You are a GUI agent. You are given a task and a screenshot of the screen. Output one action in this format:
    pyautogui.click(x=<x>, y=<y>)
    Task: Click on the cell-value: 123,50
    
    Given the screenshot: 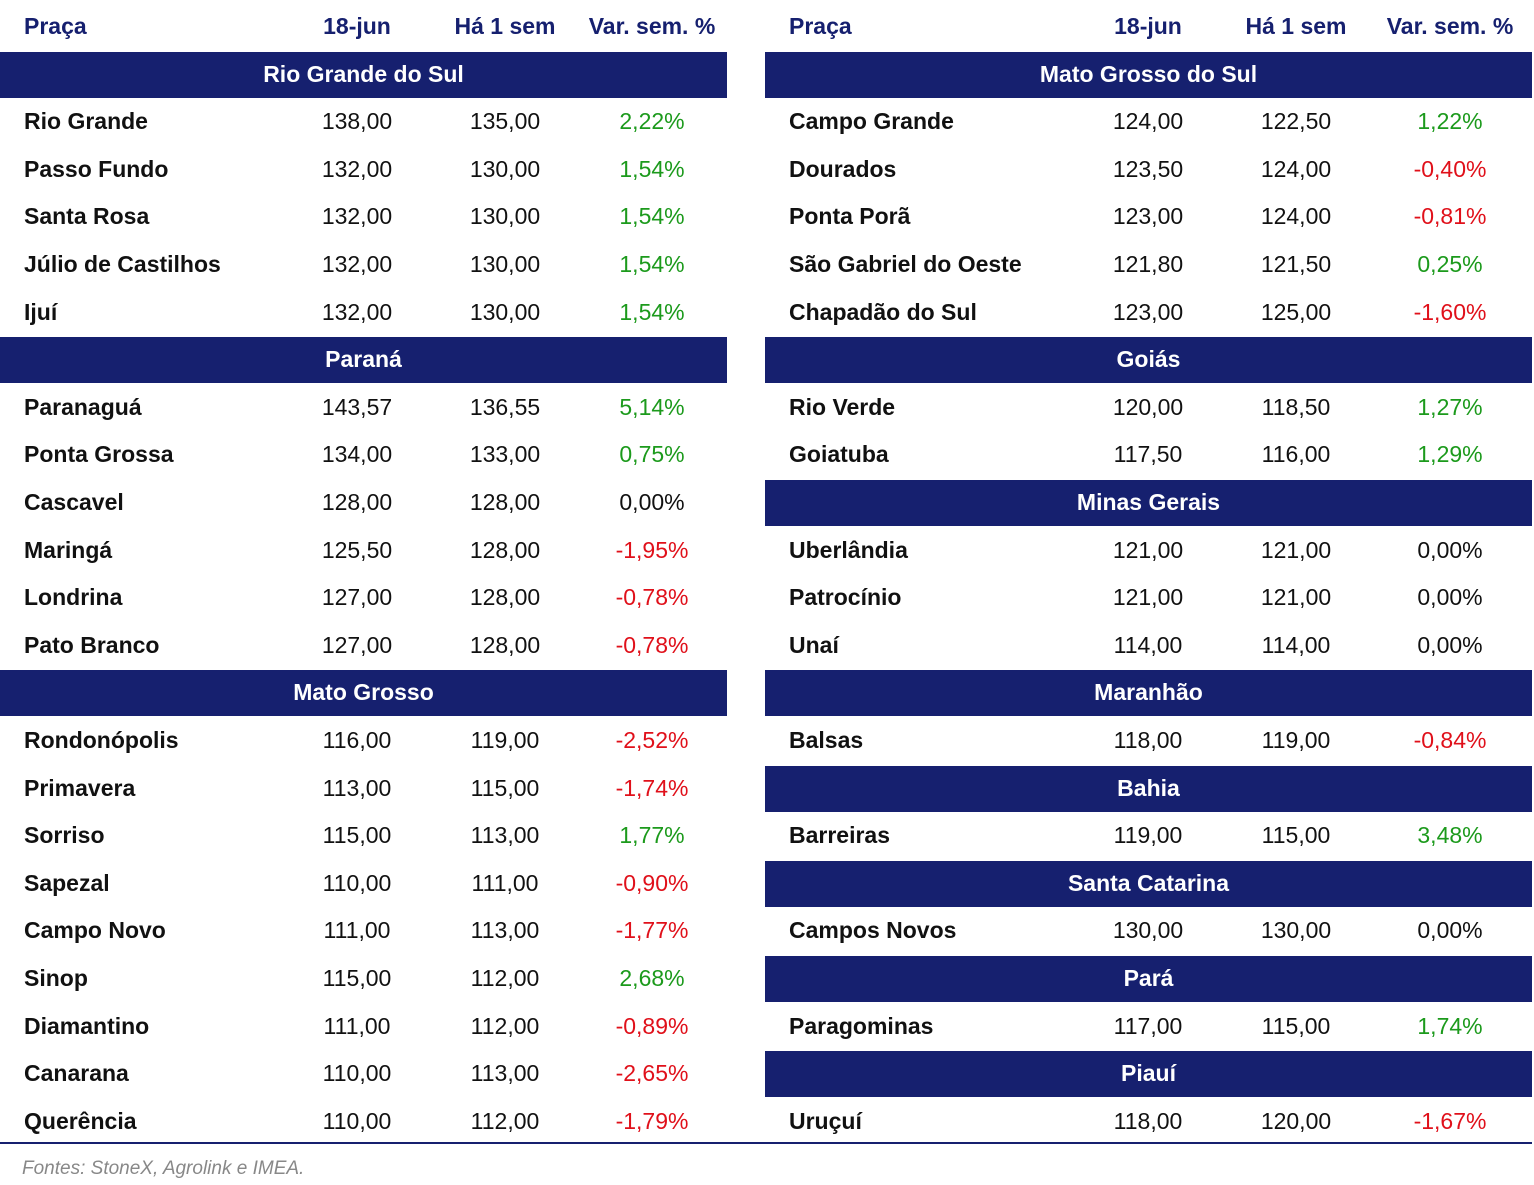 What is the action you would take?
    pyautogui.click(x=1148, y=168)
    